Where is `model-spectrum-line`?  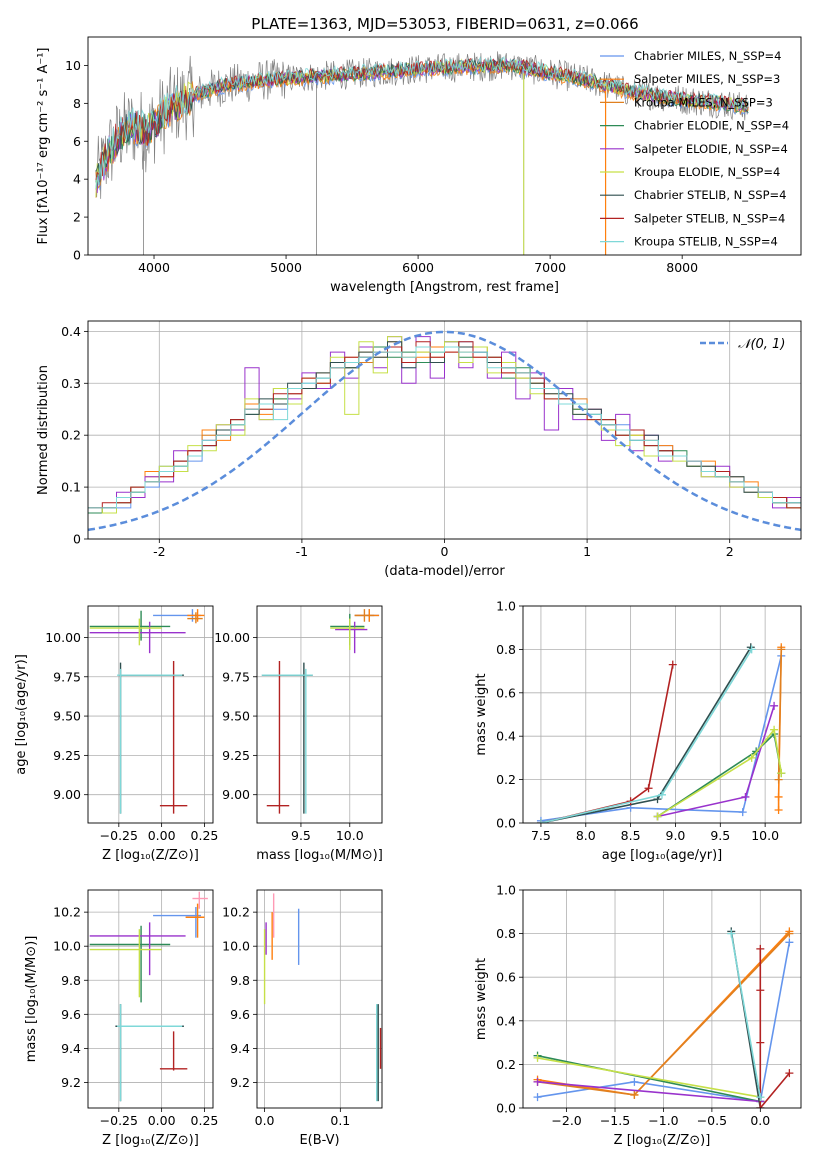
model-spectrum-line is located at coordinates (422, 128).